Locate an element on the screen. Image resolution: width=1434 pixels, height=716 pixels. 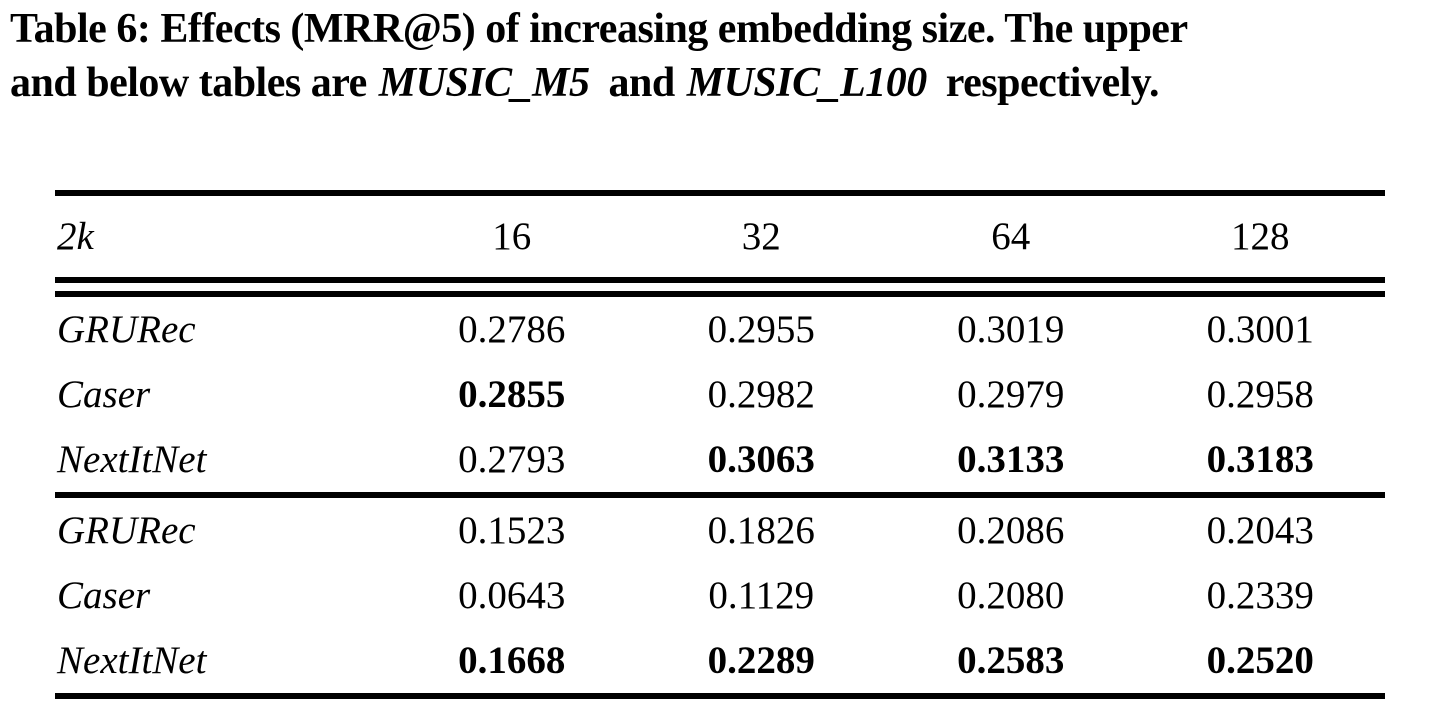
value-cell: 0.3183 is located at coordinates (1260, 459).